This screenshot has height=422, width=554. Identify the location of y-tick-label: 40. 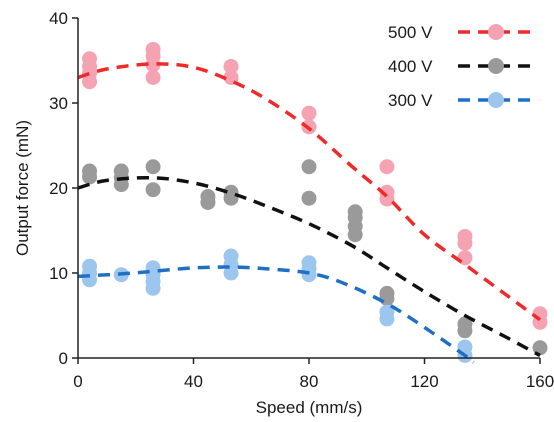
(58, 18).